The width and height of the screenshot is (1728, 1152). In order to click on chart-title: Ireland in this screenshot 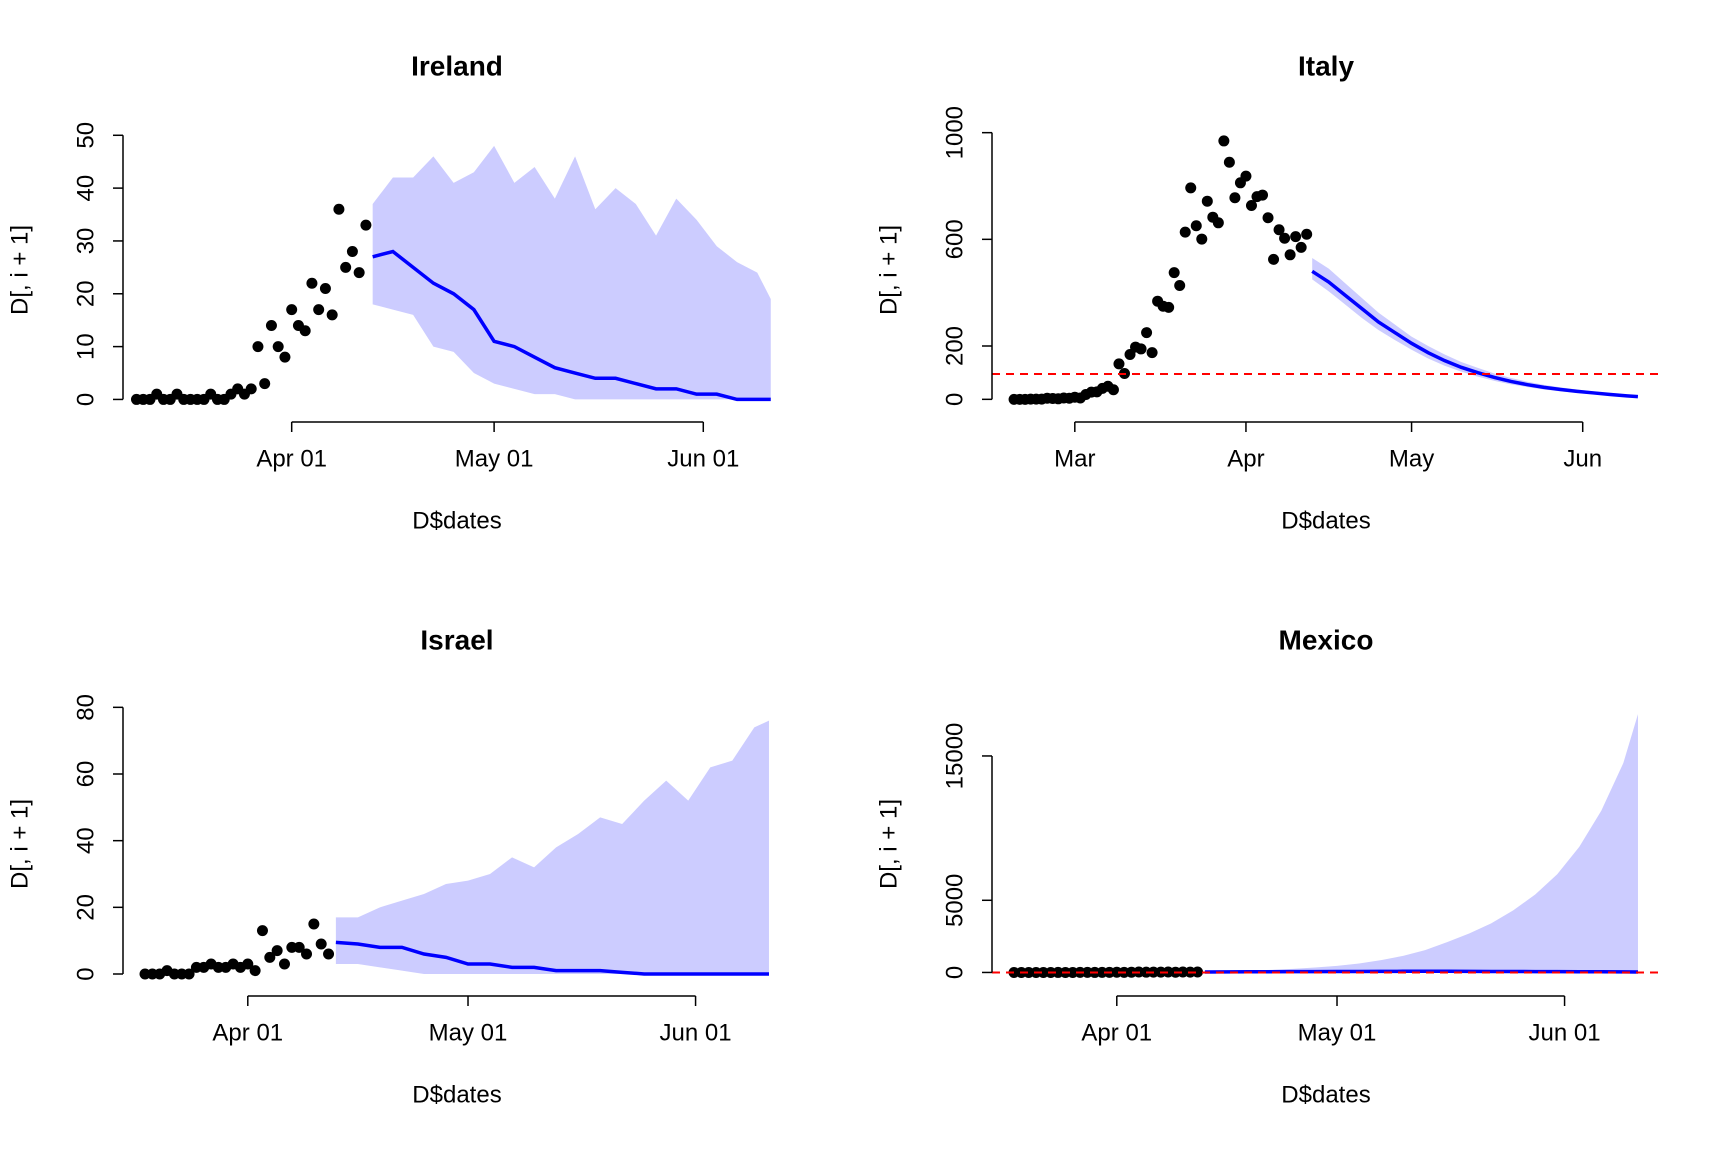, I will do `click(457, 65)`.